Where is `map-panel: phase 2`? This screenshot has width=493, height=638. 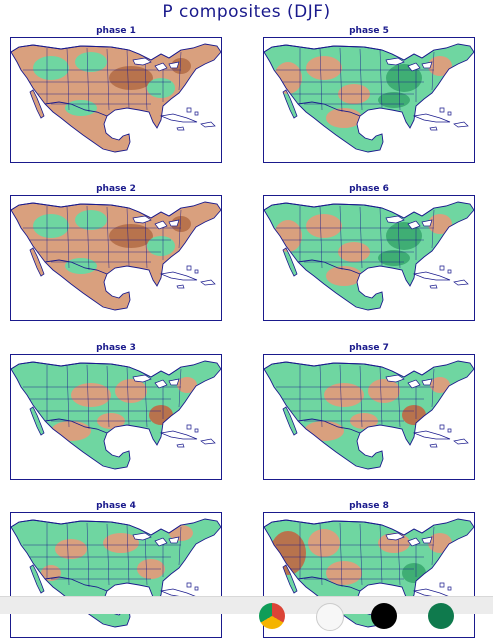 map-panel: phase 2 is located at coordinates (116, 252).